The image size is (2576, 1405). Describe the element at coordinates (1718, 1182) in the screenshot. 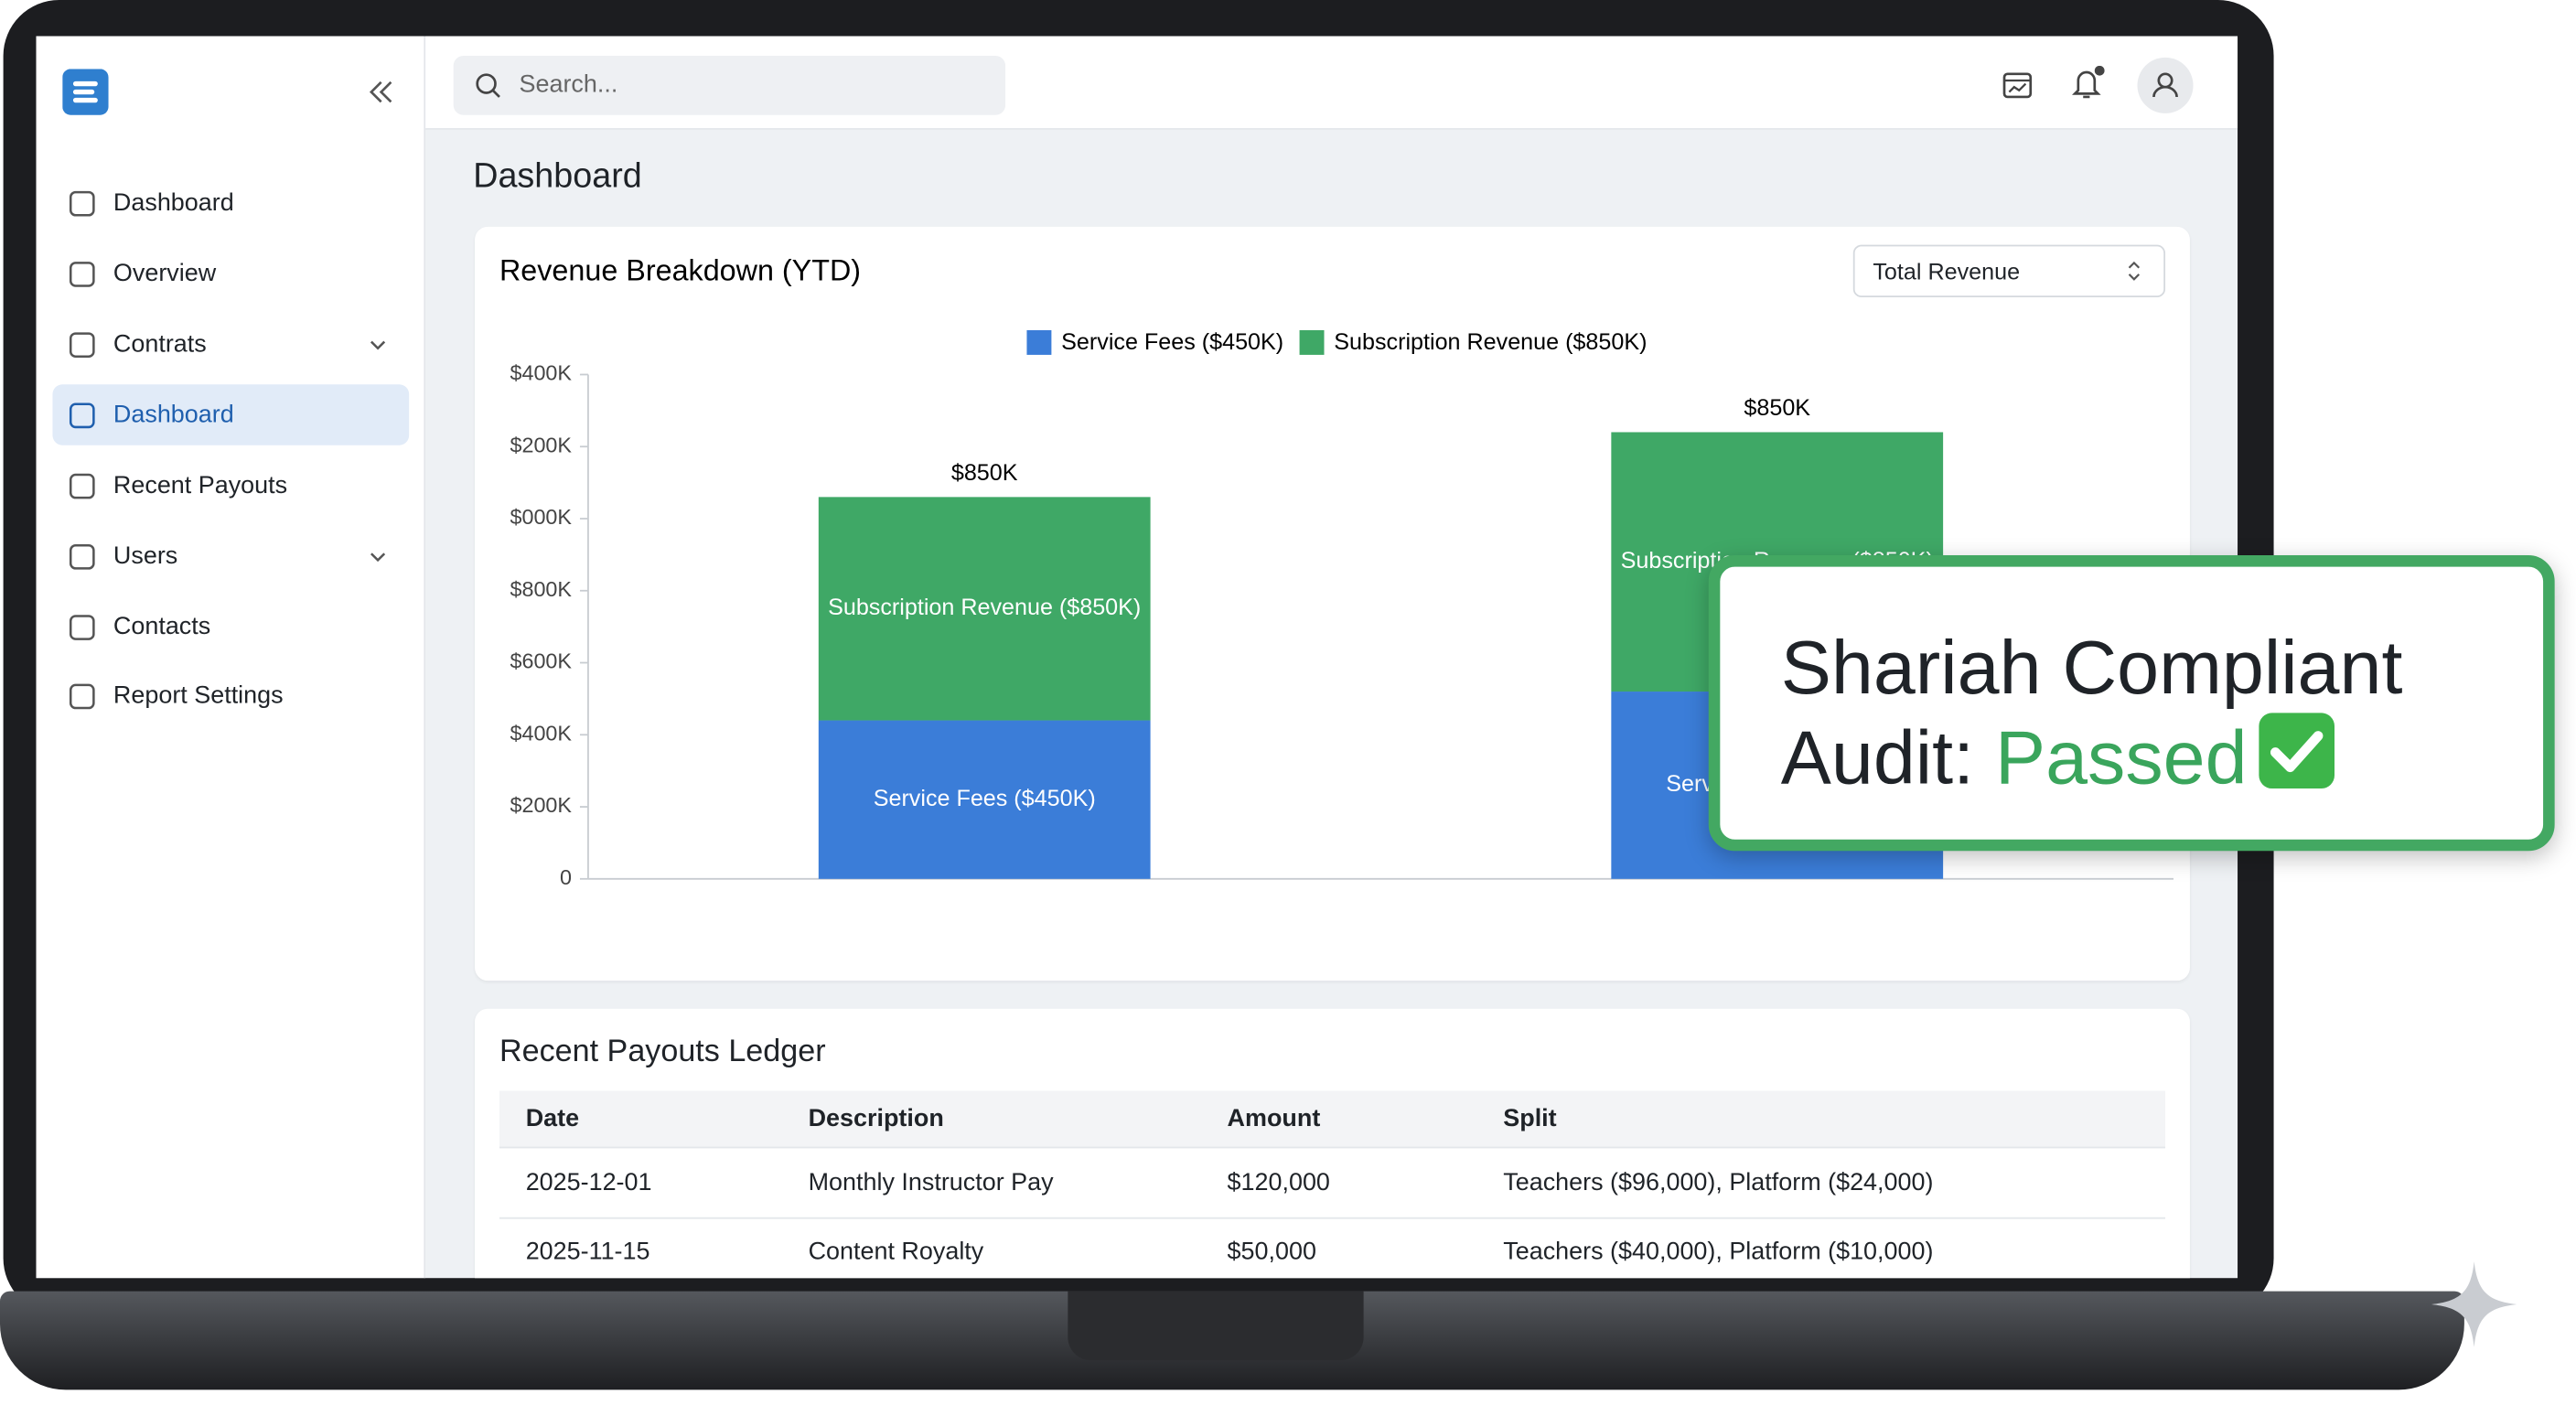

I see `table-cell: Teachers ($96,000), Platform ($24,000)` at that location.